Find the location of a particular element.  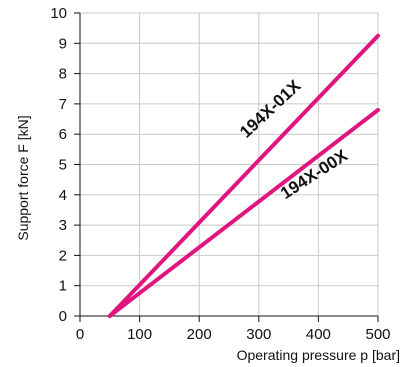

y-tick-label-10: 10 is located at coordinates (58, 13).